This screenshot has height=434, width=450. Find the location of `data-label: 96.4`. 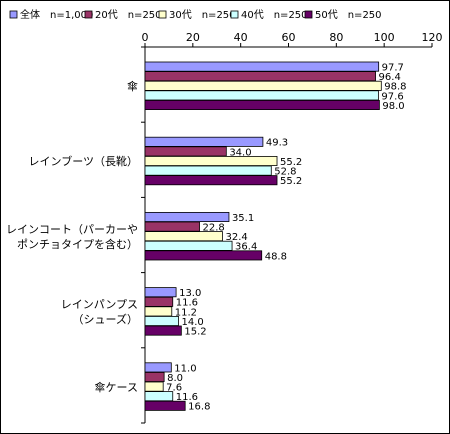

data-label: 96.4 is located at coordinates (390, 77).